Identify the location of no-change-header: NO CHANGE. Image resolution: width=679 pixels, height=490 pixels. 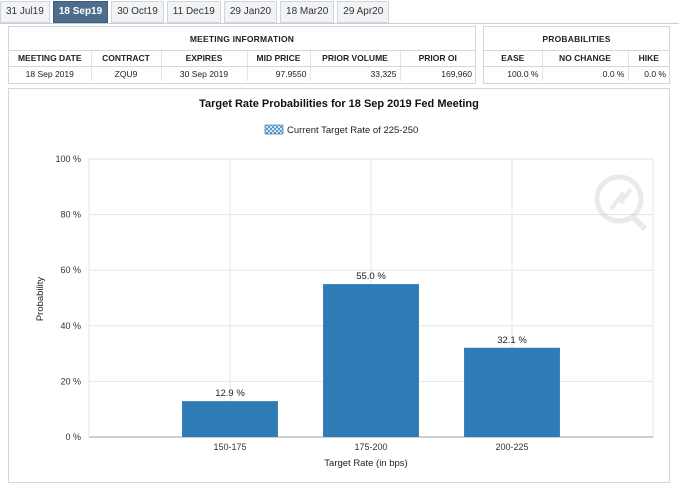
(585, 59).